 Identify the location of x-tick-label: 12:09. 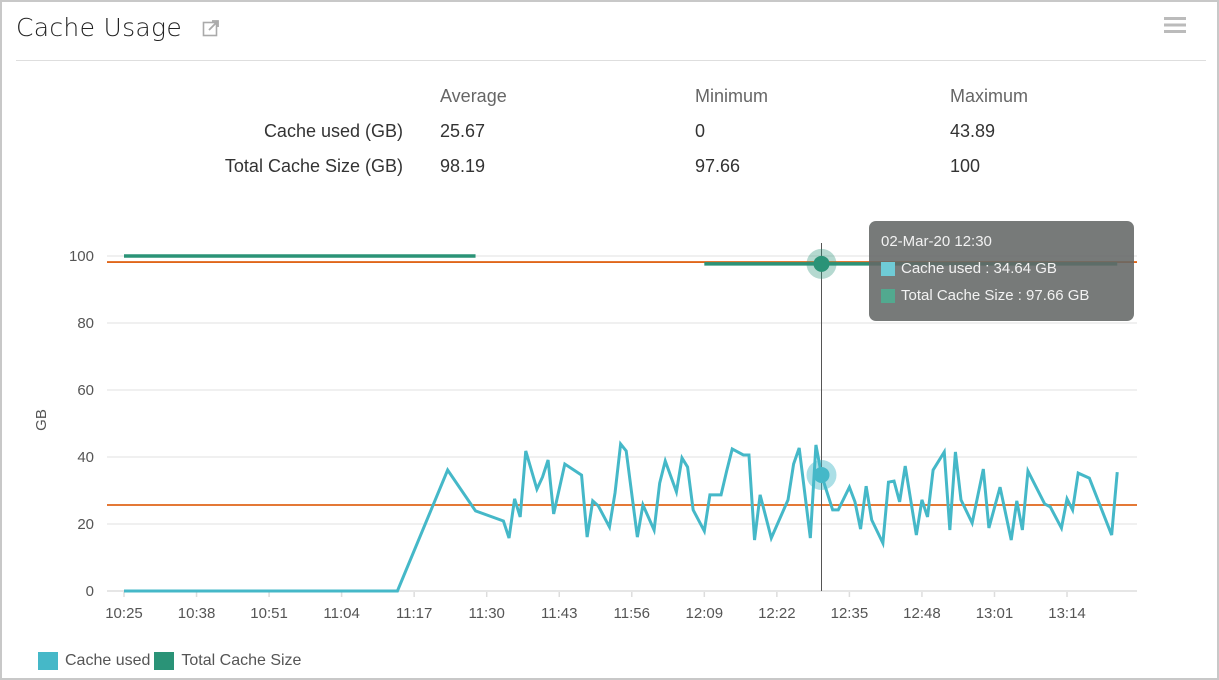
(705, 613).